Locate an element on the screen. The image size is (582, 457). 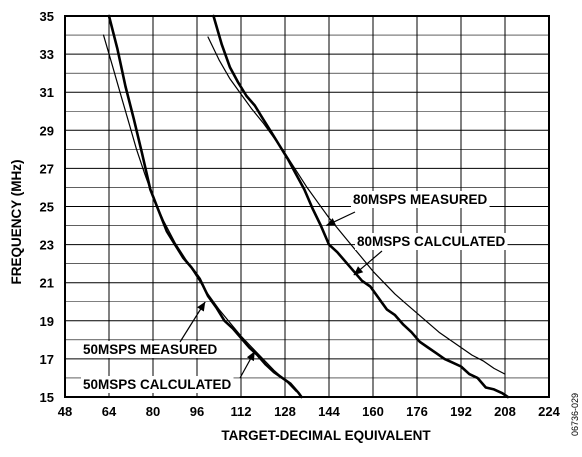
figure-id: 06736-029 is located at coordinates (575, 414).